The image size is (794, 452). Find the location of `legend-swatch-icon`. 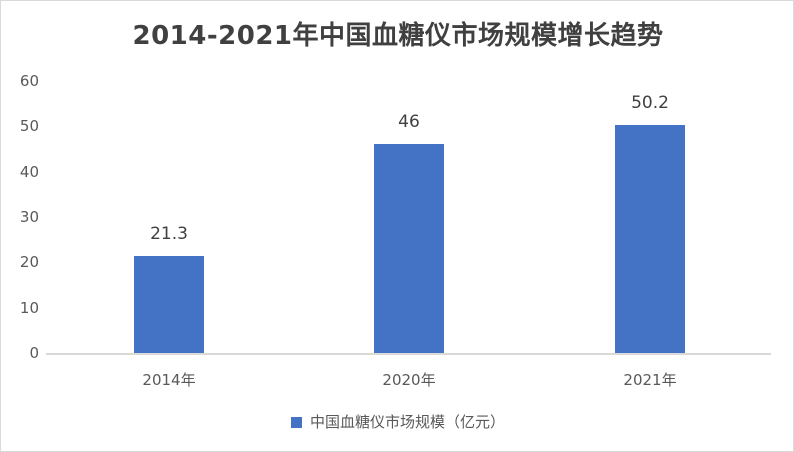

legend-swatch-icon is located at coordinates (296, 422).